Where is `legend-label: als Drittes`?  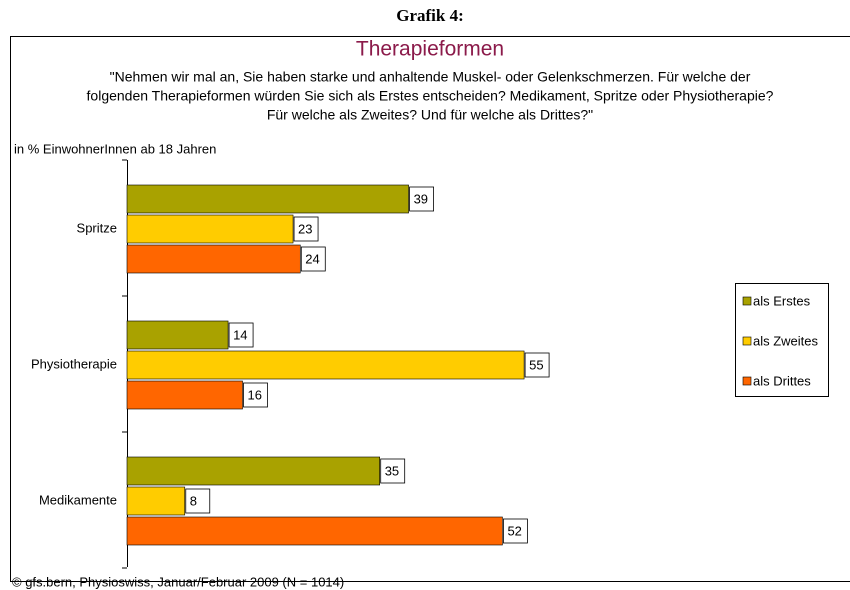 legend-label: als Drittes is located at coordinates (782, 380).